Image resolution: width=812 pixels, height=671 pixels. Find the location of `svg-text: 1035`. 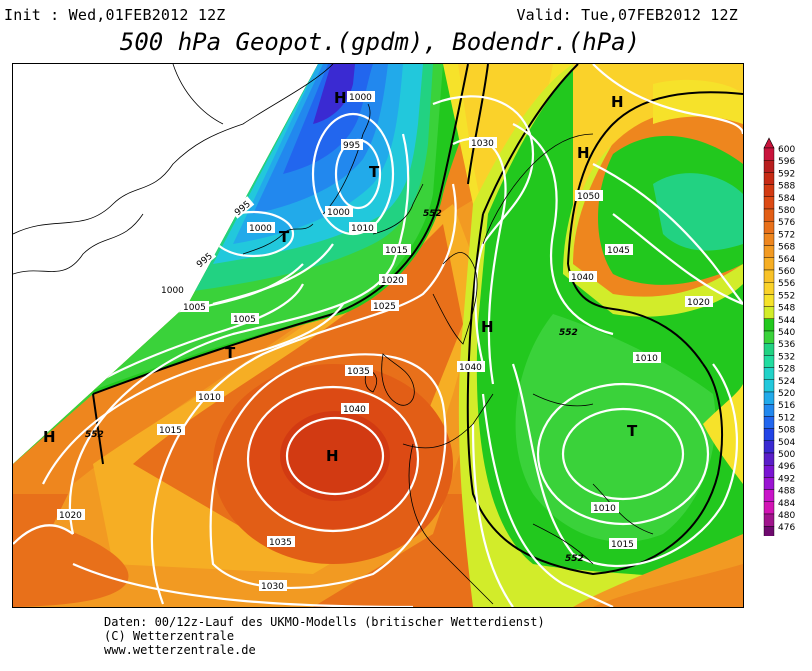

svg-text: 1035 is located at coordinates (358, 372).